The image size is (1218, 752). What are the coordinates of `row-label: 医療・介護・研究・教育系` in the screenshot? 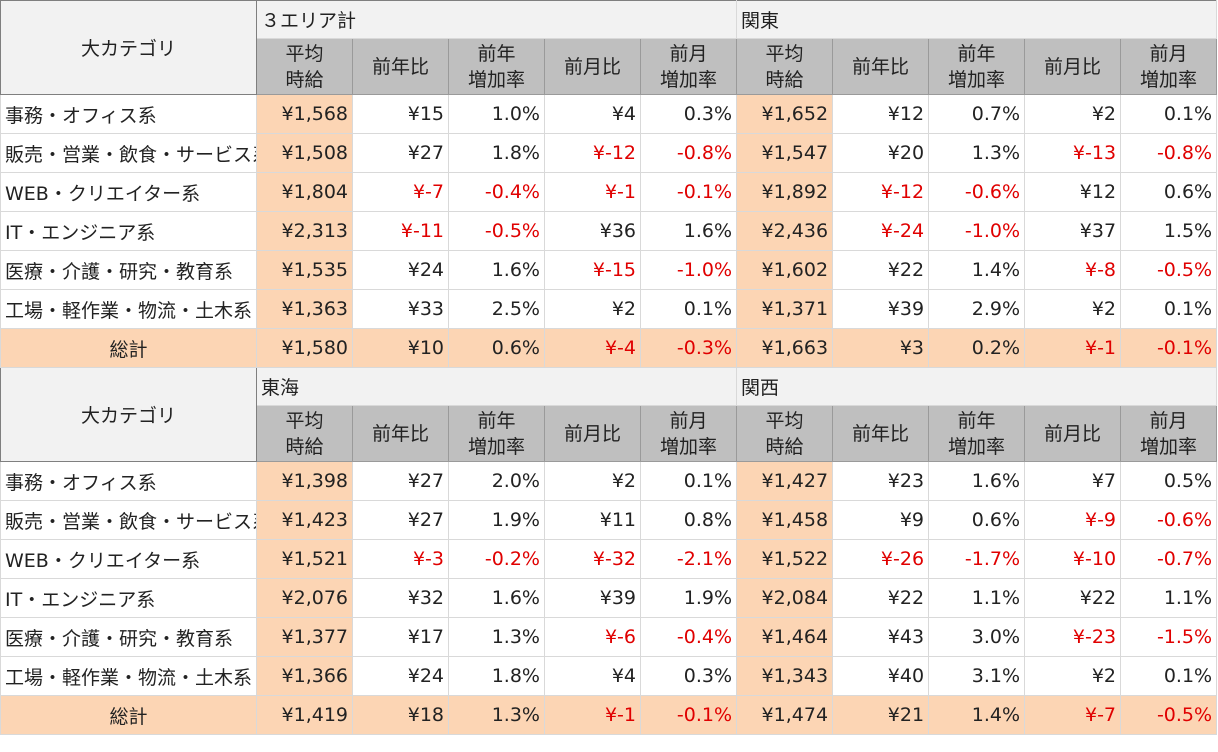 It's located at (128, 270).